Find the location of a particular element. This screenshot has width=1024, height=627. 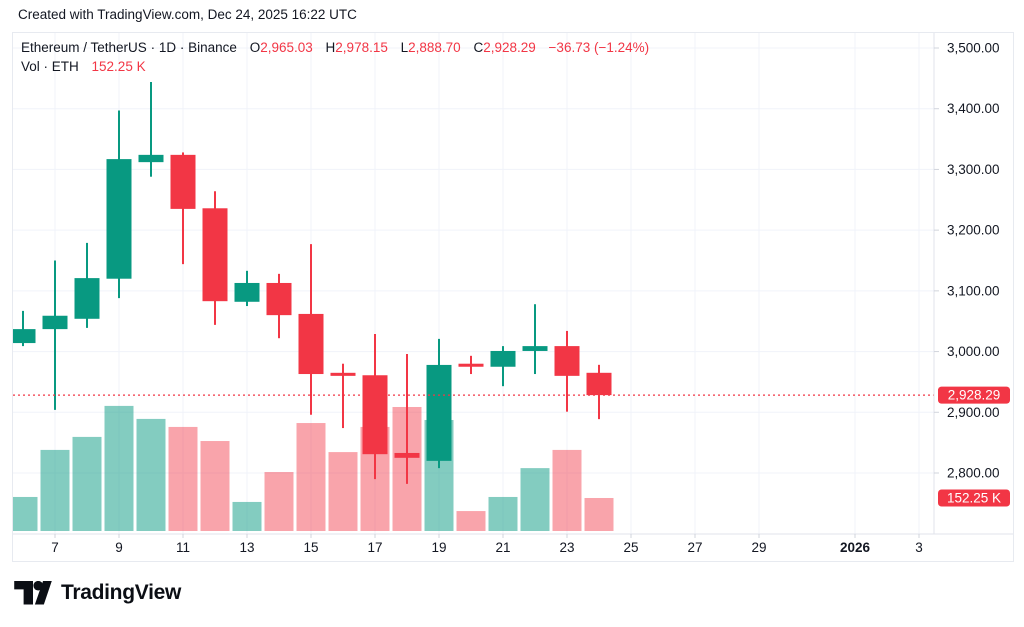

last-volume-badge-bg is located at coordinates (974, 498).